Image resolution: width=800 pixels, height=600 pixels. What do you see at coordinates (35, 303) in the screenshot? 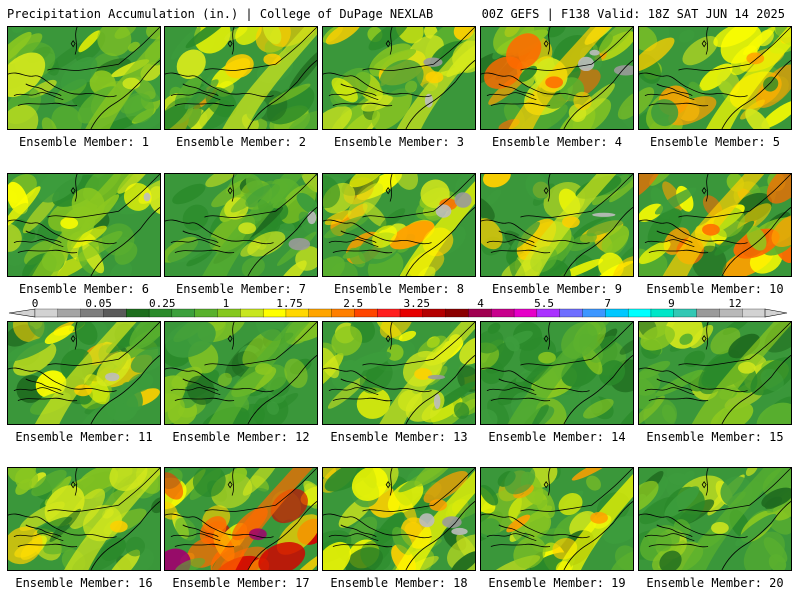
I see `colorbar-tick-label: 0` at bounding box center [35, 303].